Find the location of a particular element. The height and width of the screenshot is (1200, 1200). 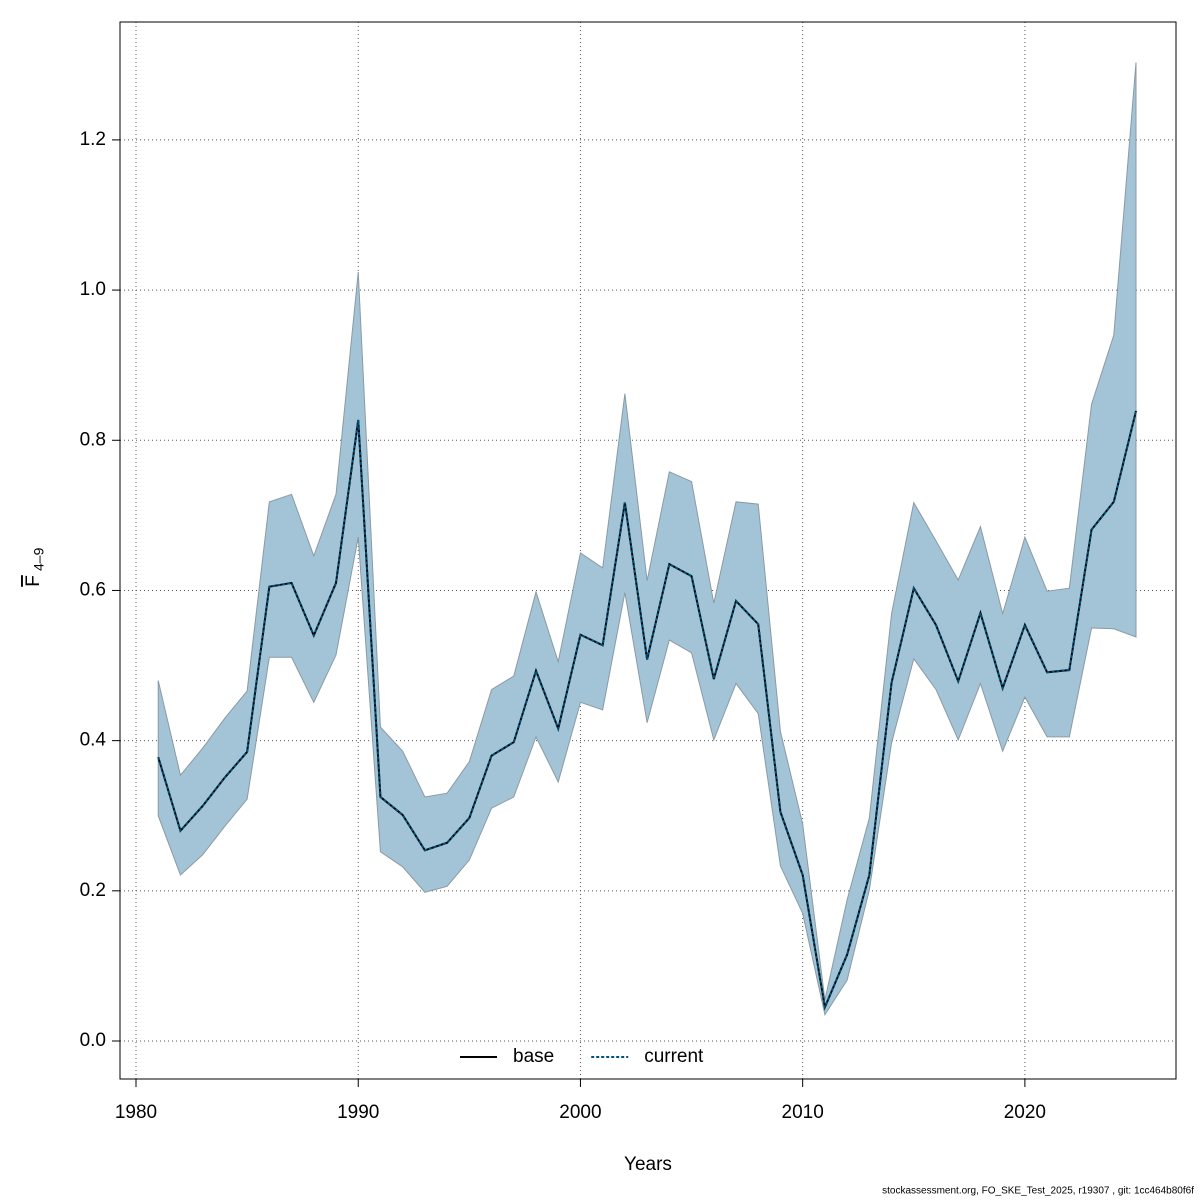

y-tick-label: 1.0 is located at coordinates (93, 289).